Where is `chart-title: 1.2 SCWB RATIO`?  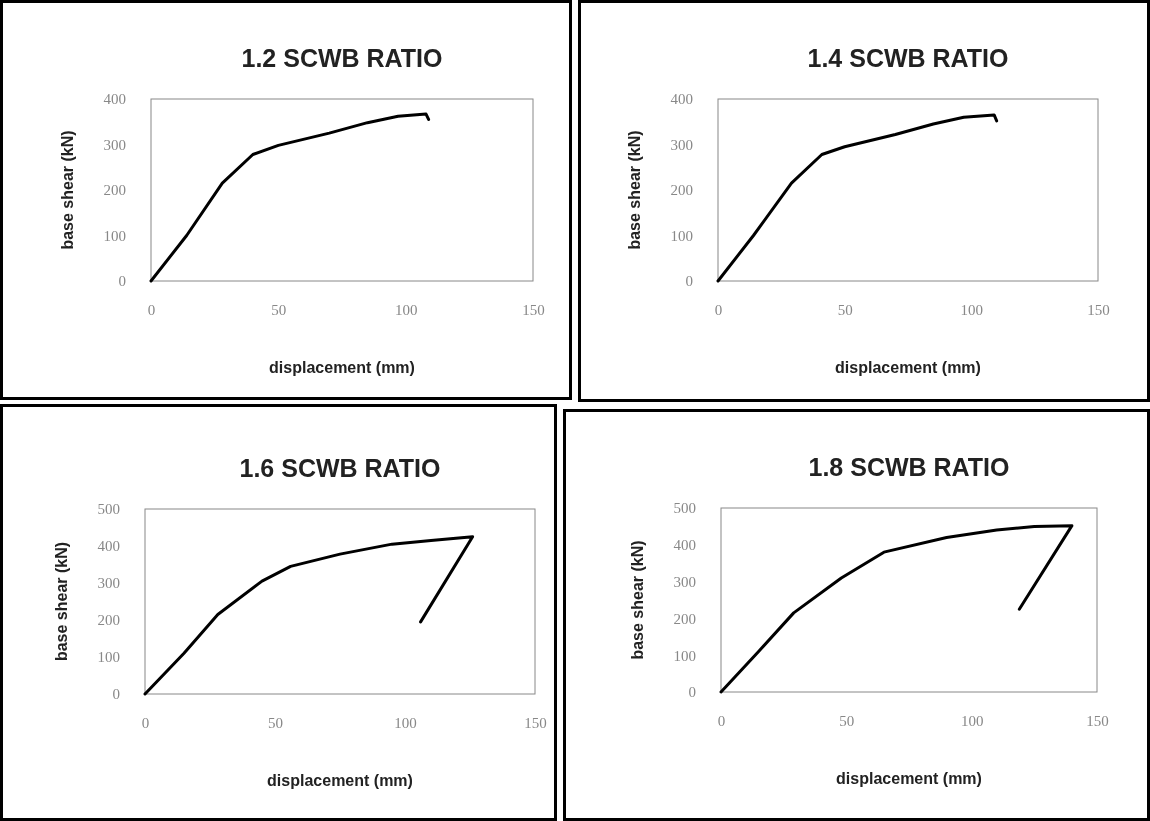 chart-title: 1.2 SCWB RATIO is located at coordinates (342, 58).